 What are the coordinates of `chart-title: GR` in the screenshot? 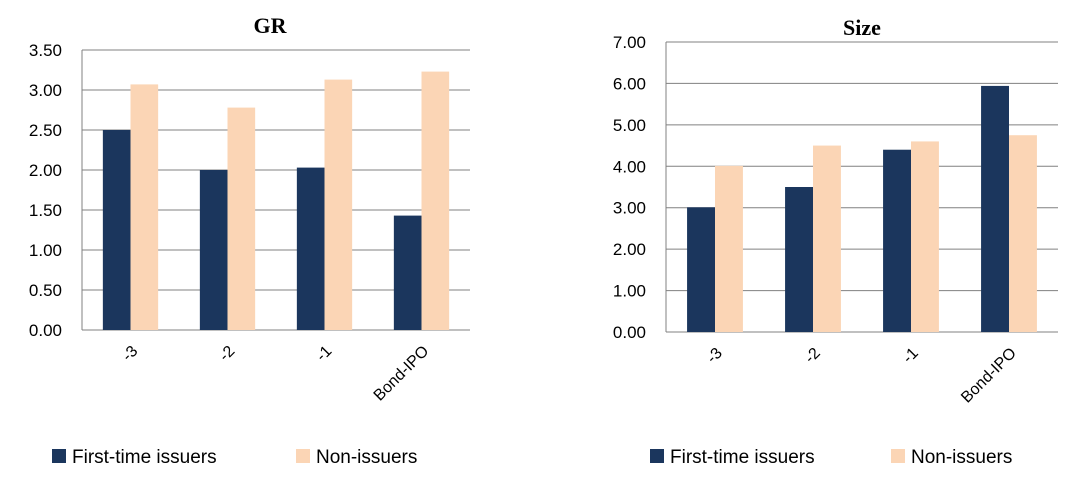 It's located at (271, 25).